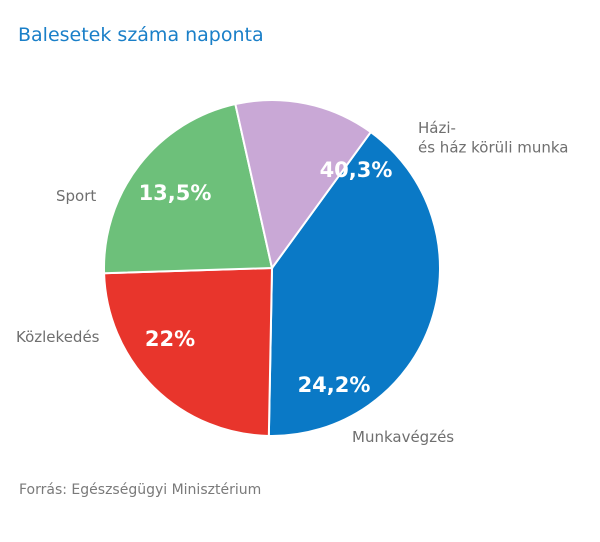 Image resolution: width=600 pixels, height=542 pixels. What do you see at coordinates (175, 193) in the screenshot?
I see `slice-value-label: 13,5%` at bounding box center [175, 193].